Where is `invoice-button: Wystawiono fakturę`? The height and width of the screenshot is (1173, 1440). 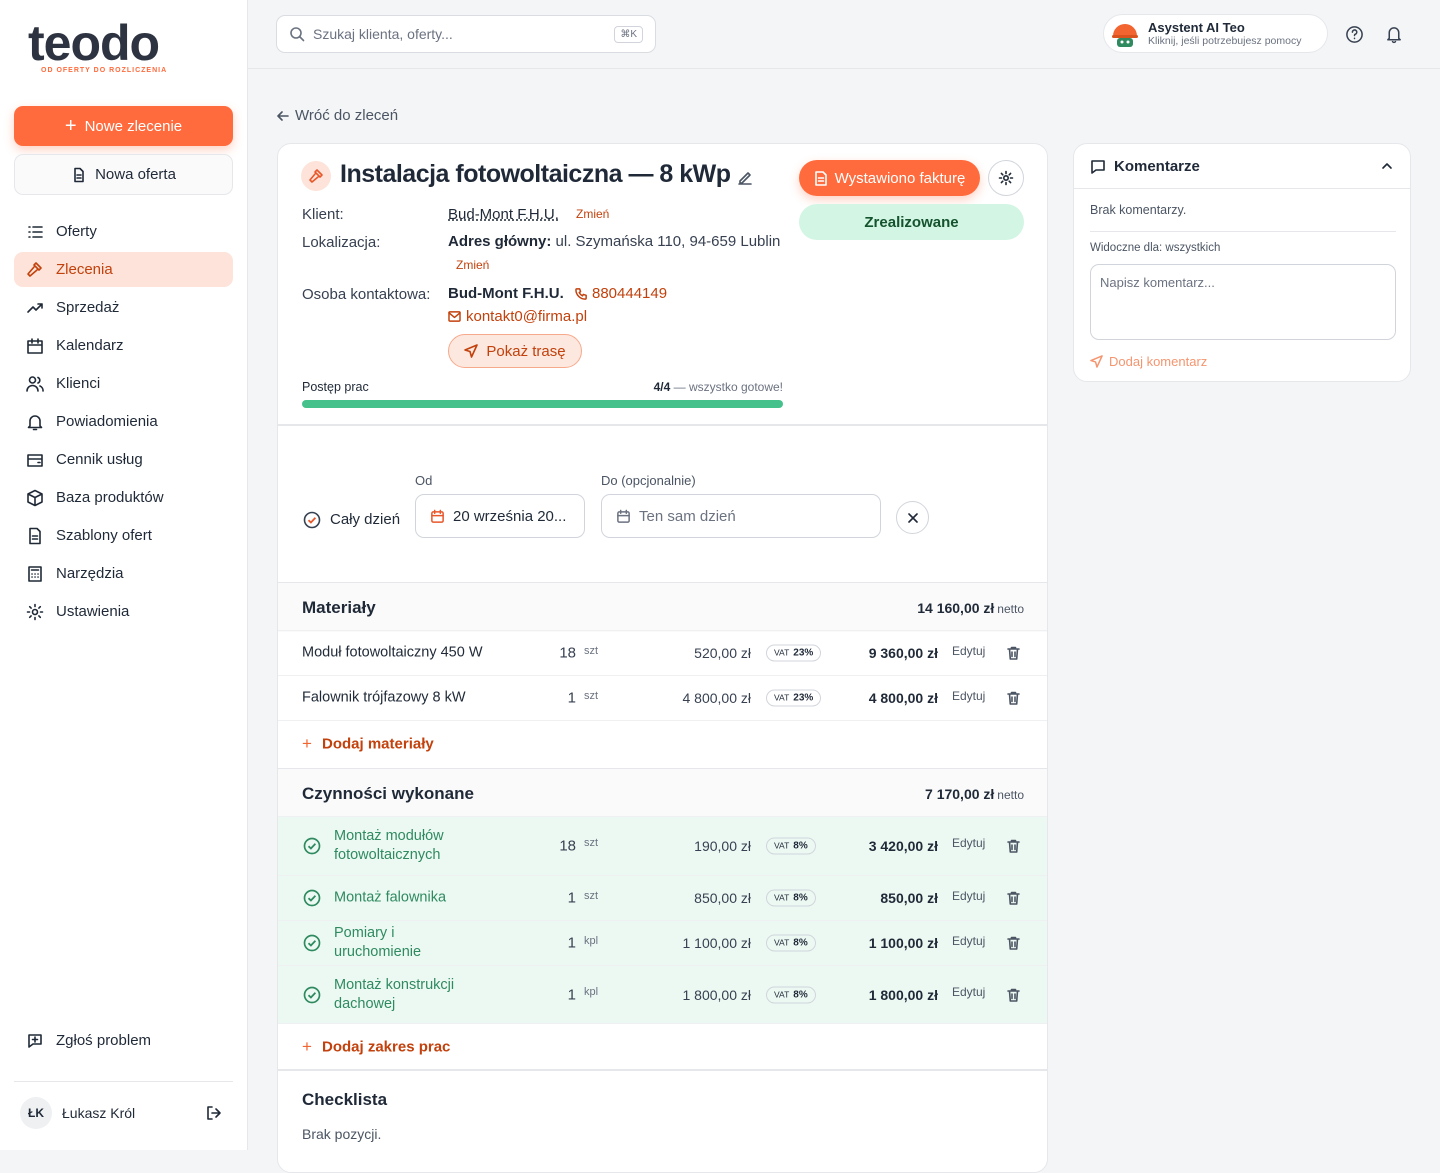 invoice-button: Wystawiono fakturę is located at coordinates (889, 178).